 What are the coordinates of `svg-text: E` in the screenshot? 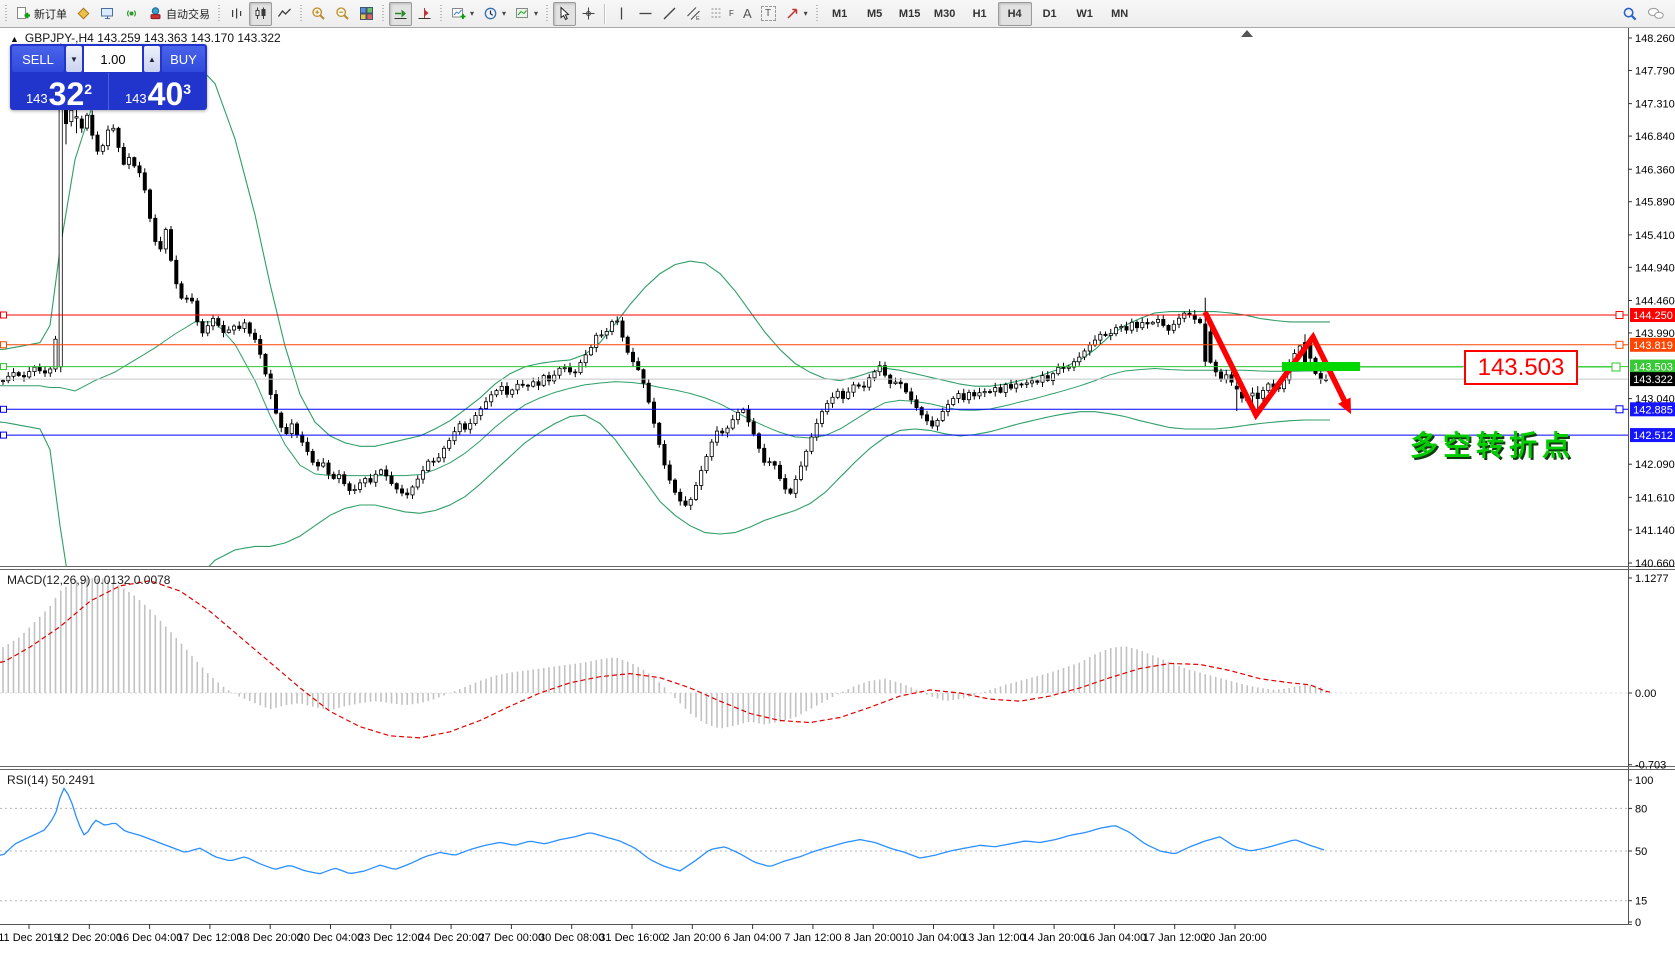 It's located at (698, 18).